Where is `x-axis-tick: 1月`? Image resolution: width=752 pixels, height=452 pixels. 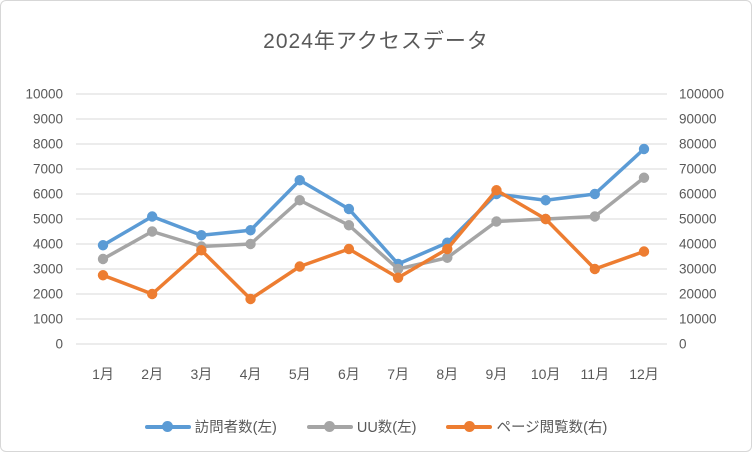 x-axis-tick: 1月 is located at coordinates (103, 374).